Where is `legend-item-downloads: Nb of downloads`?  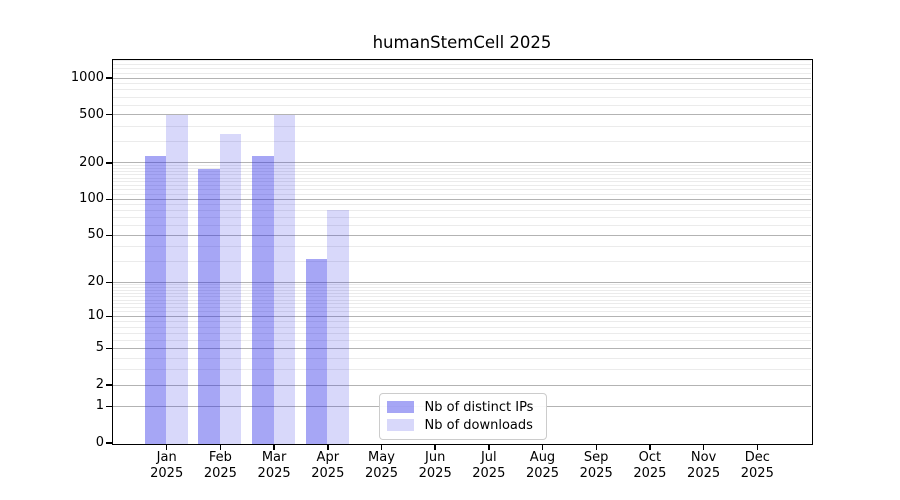
legend-item-downloads: Nb of downloads is located at coordinates (462, 425).